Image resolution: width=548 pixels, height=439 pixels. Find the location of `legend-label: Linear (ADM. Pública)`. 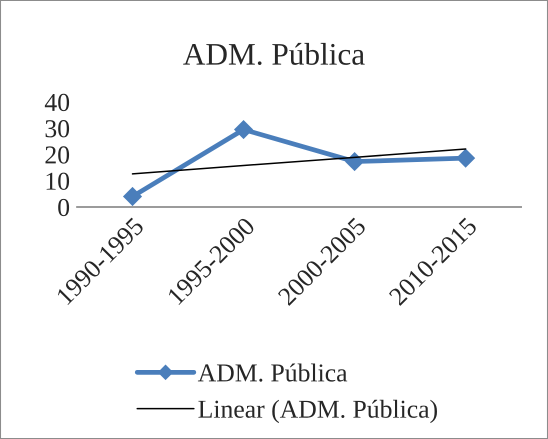

legend-label: Linear (ADM. Pública) is located at coordinates (317, 412).